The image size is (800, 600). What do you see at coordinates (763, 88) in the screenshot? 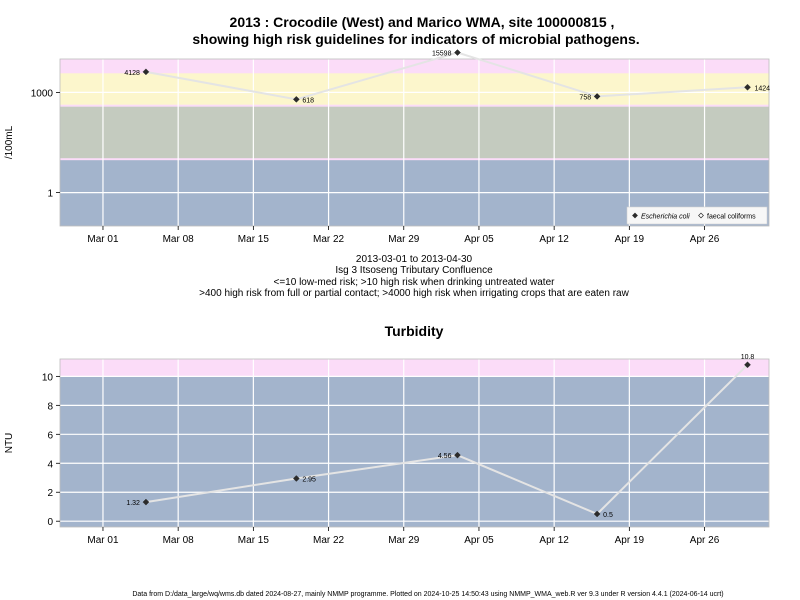
I see `data-label: 1424` at bounding box center [763, 88].